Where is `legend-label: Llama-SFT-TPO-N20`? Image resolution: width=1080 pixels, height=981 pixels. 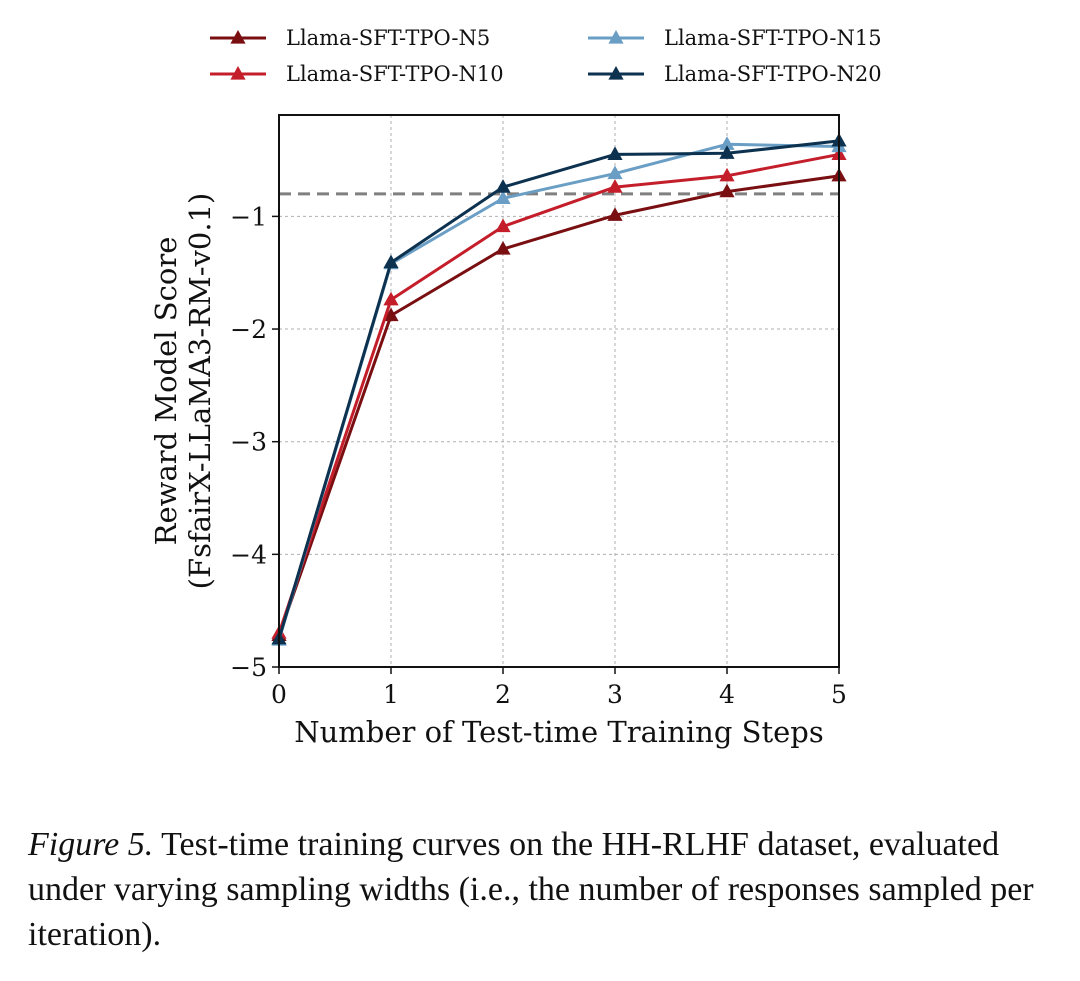 legend-label: Llama-SFT-TPO-N20 is located at coordinates (773, 74).